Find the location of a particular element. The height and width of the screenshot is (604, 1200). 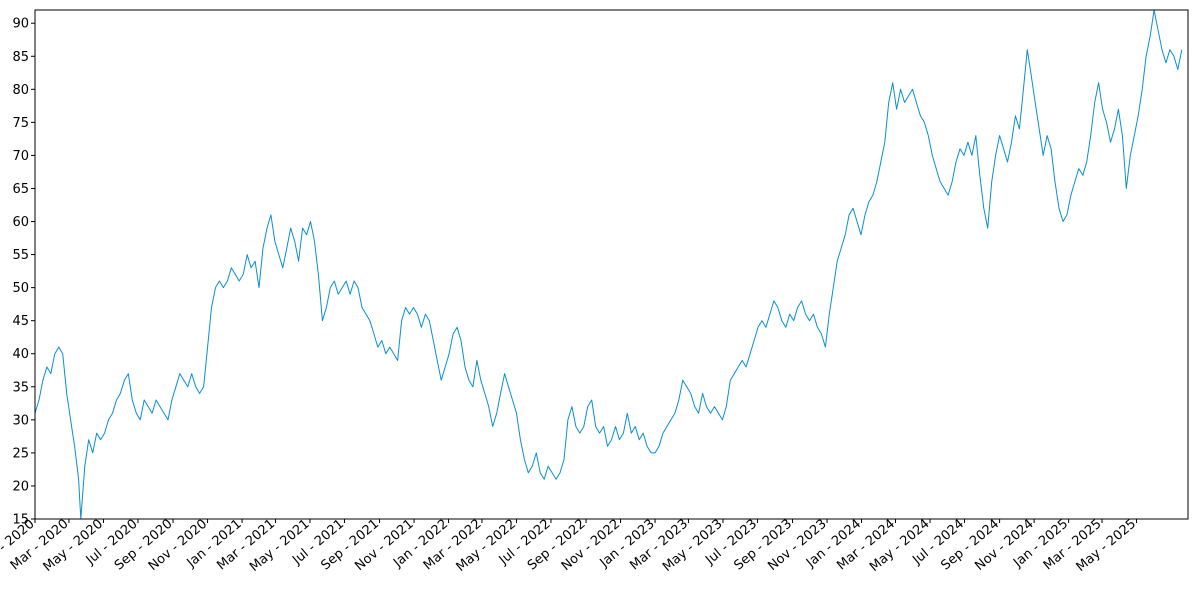

y-tick-label: 35 is located at coordinates (20, 387).